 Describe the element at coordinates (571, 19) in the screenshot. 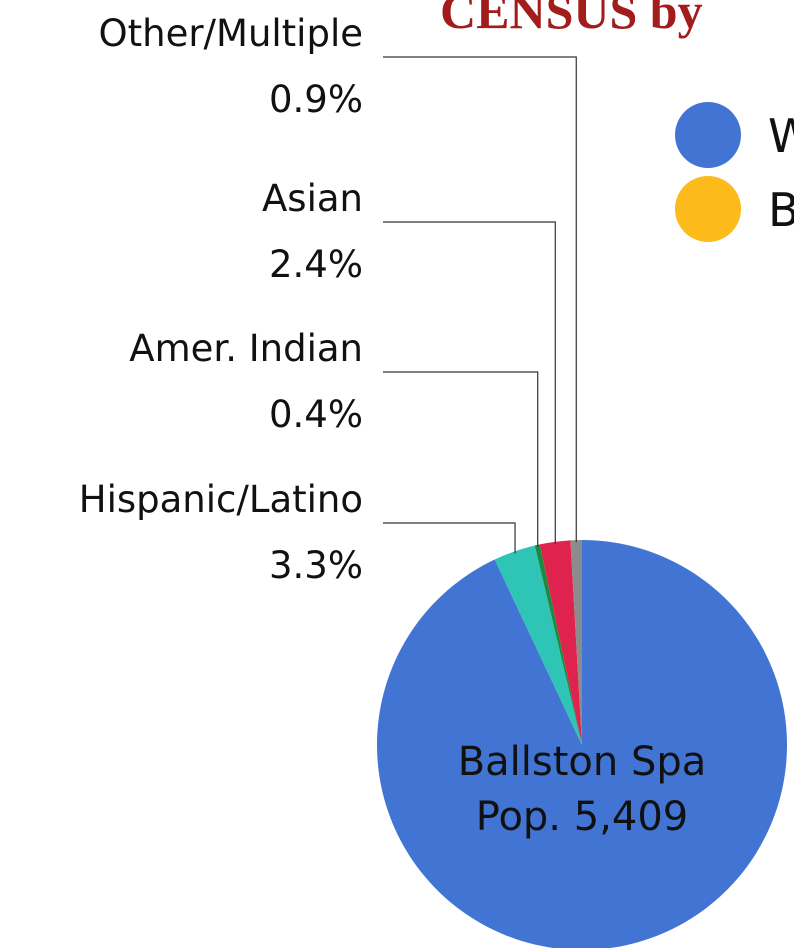

I see `chart-title: CENSUS by` at that location.